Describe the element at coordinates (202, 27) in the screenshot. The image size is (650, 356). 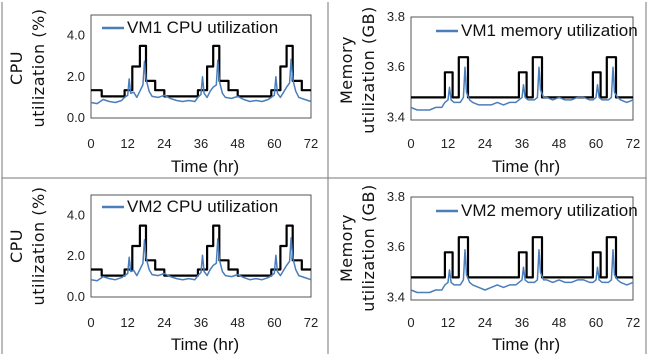
I see `legend-label: VM1 CPU utilization` at that location.